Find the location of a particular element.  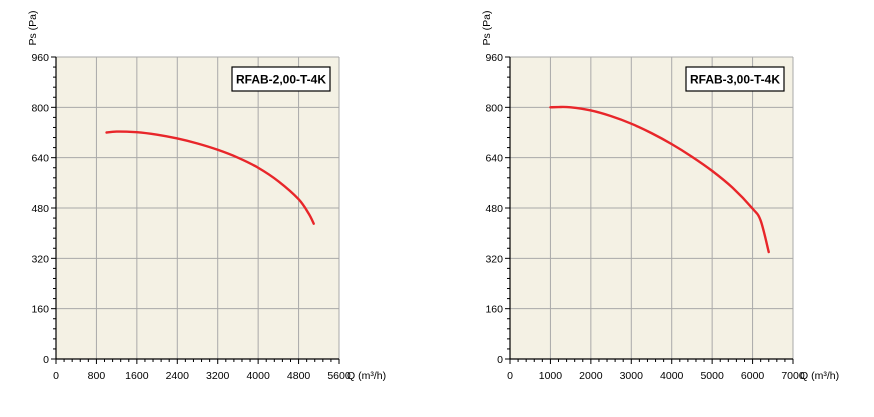

x-tick-label: 1000 is located at coordinates (551, 376).